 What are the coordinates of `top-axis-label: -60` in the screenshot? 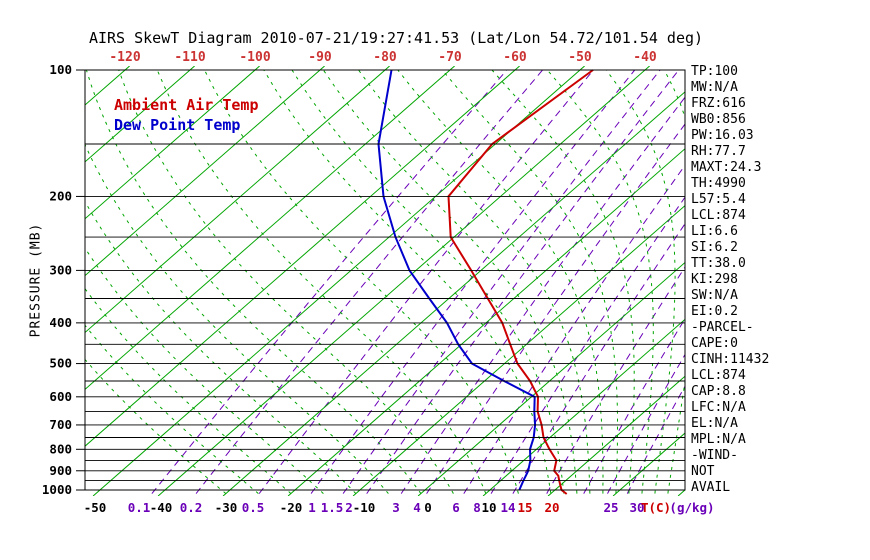 It's located at (515, 57).